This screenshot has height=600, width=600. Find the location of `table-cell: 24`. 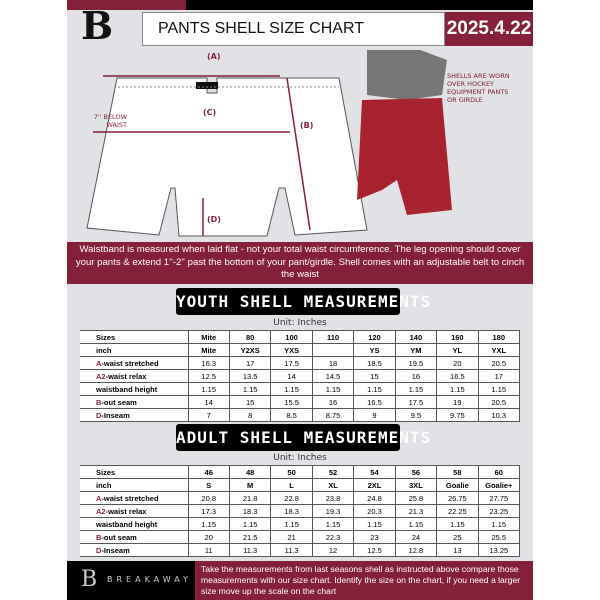

table-cell: 24 is located at coordinates (416, 537).